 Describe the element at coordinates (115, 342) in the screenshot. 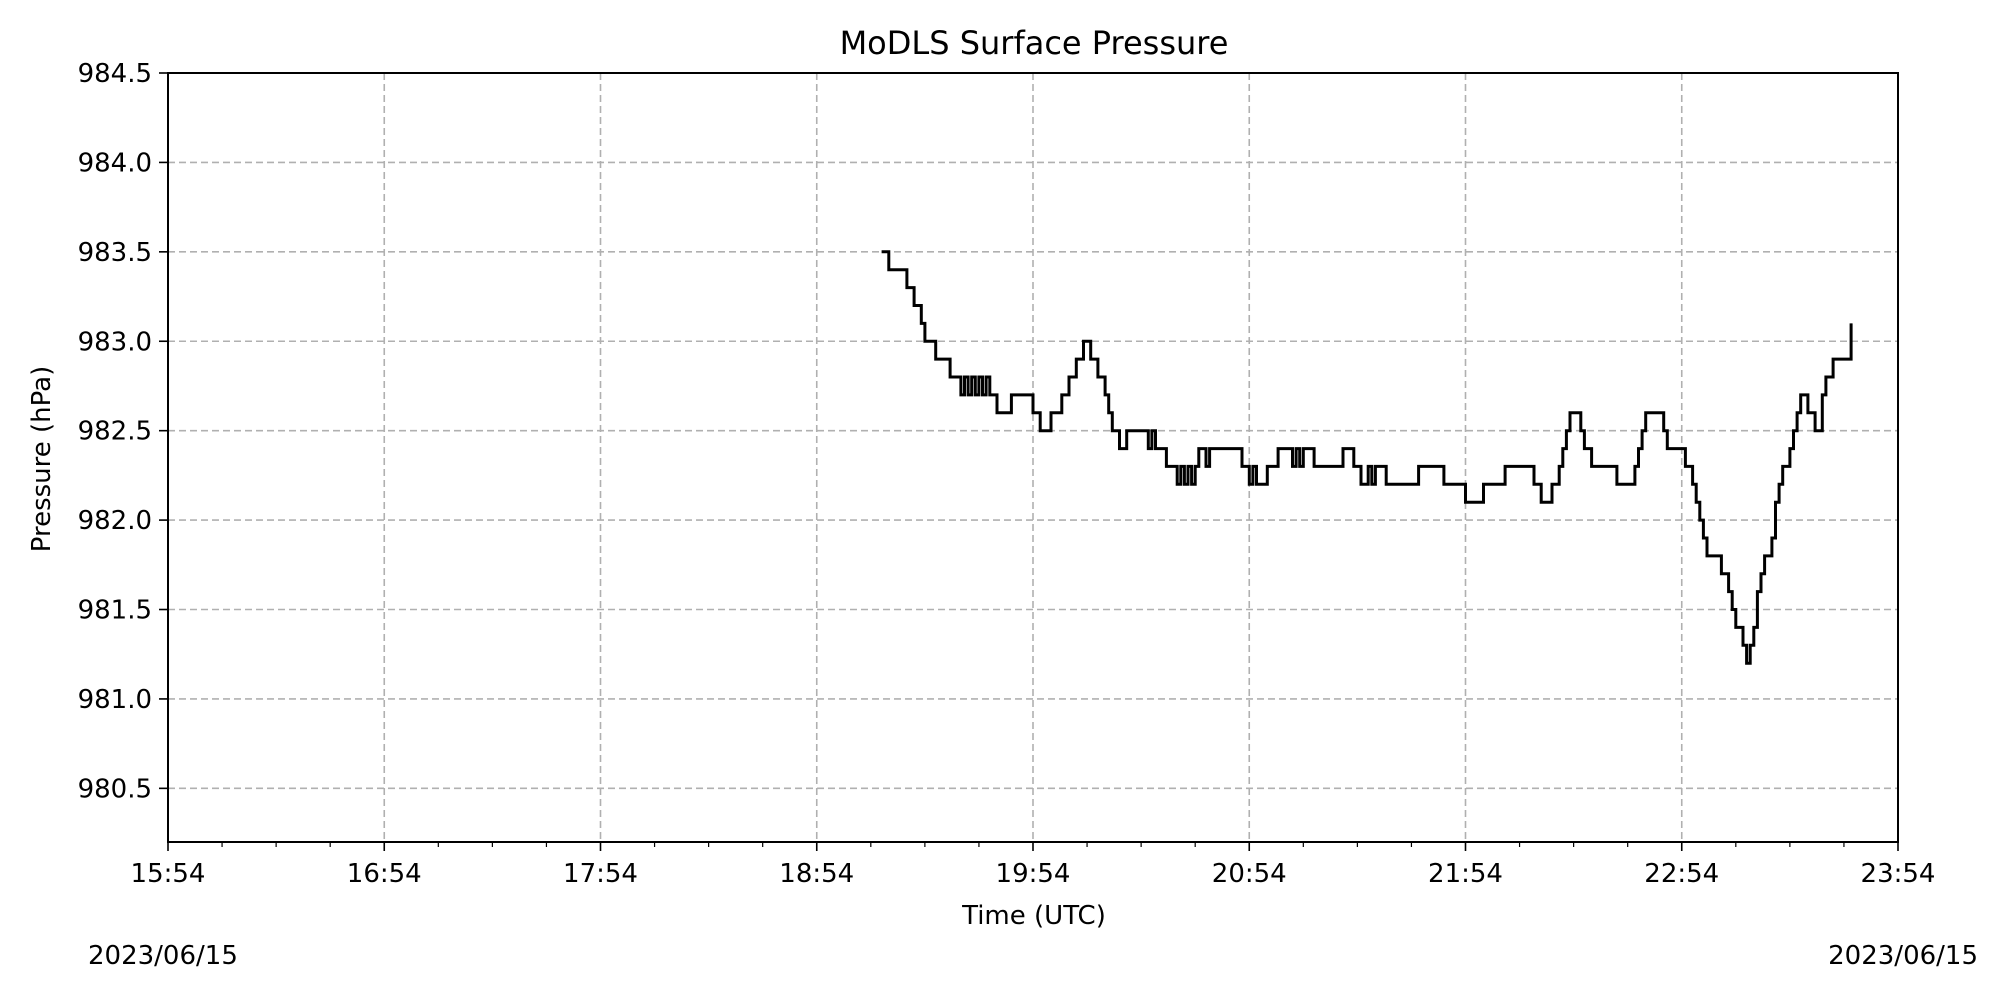

I see `y-tick-label: 983.0` at that location.